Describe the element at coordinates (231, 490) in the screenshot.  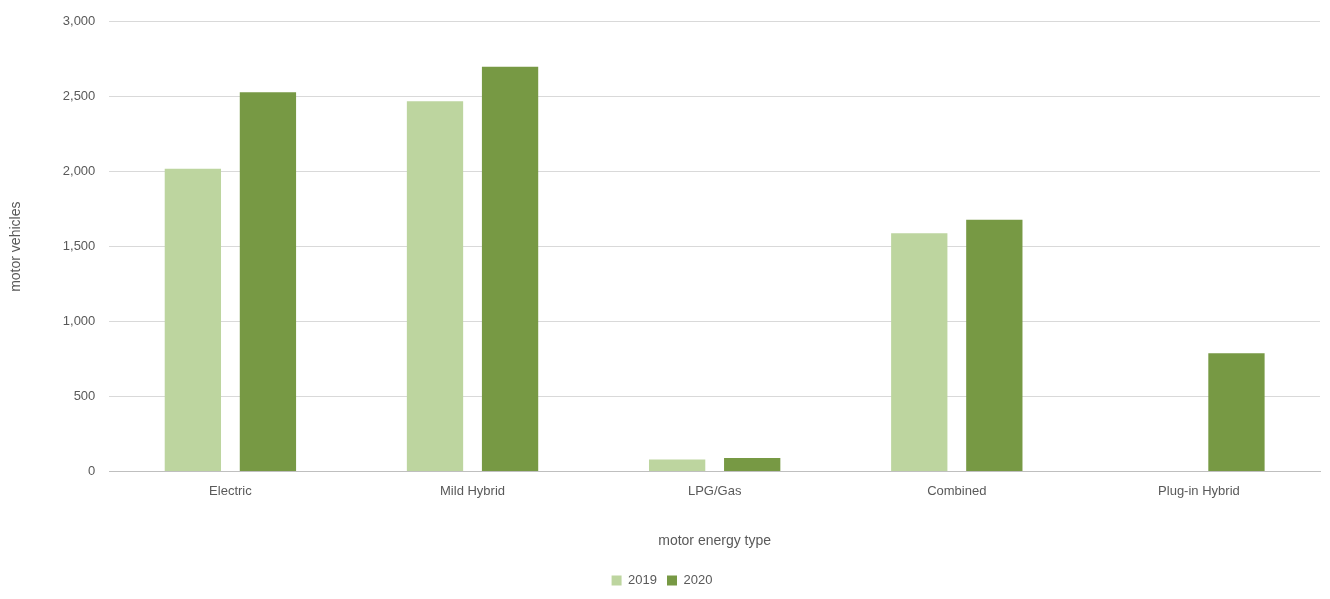
I see `x-tick-label: Electric` at that location.